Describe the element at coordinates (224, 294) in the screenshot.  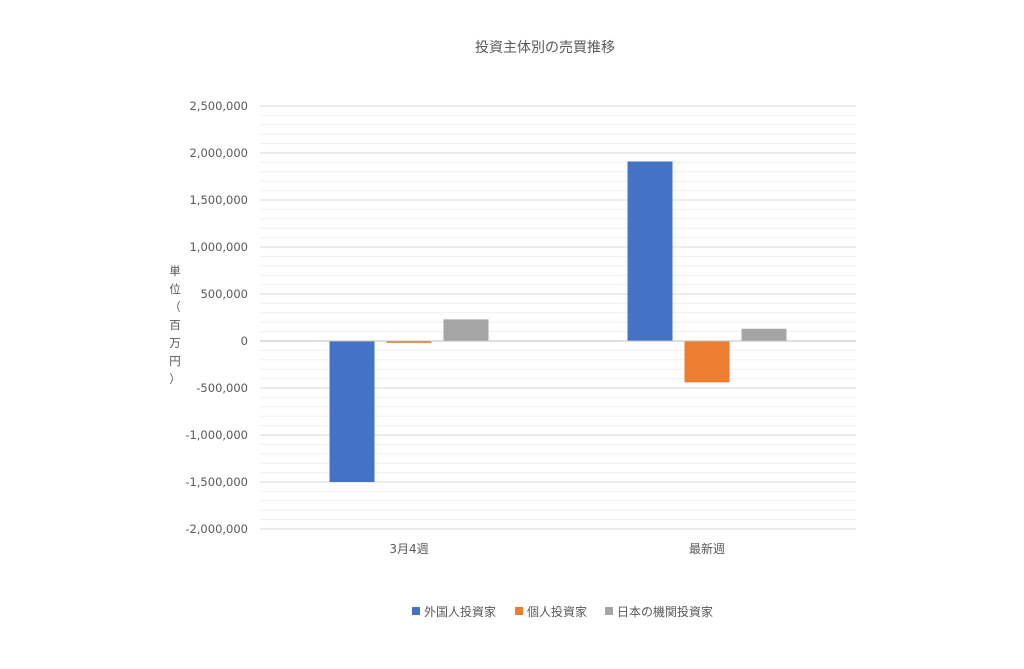
I see `y-tick-label: 500,000` at that location.